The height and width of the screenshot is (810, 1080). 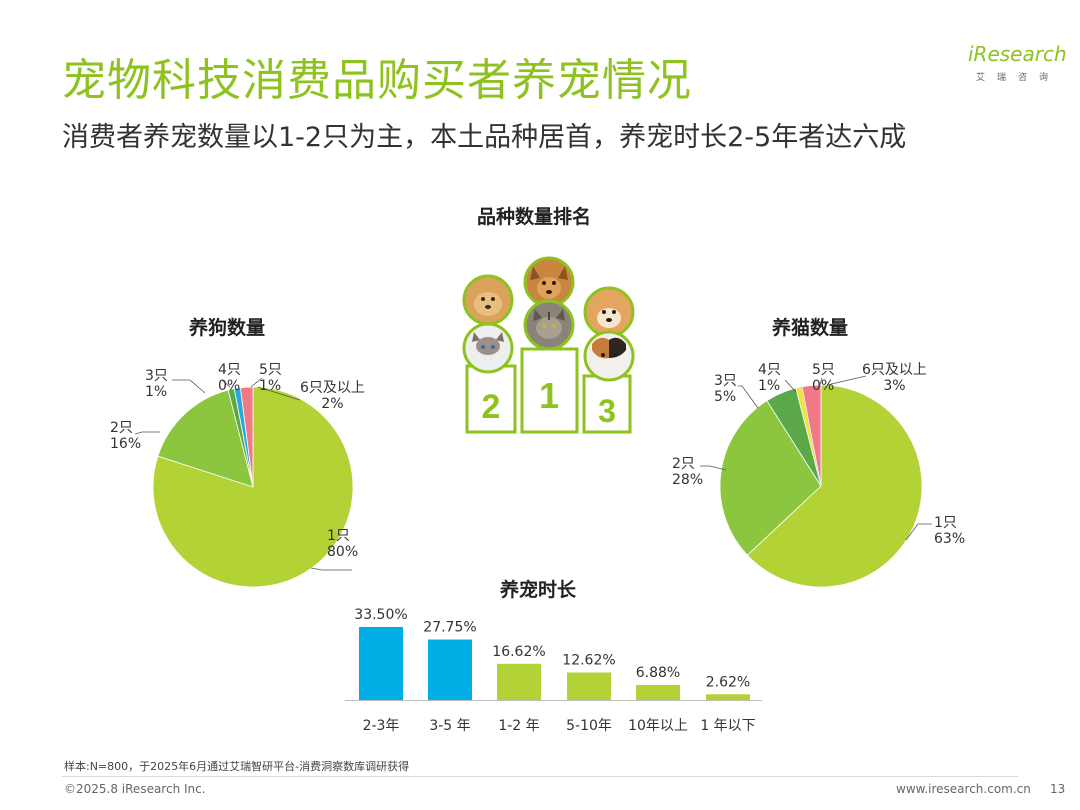 I want to click on footnote: 样本:N=800，于2025年6月通过艾瑞智研平台-消费洞察数库调研获得, so click(x=237, y=766).